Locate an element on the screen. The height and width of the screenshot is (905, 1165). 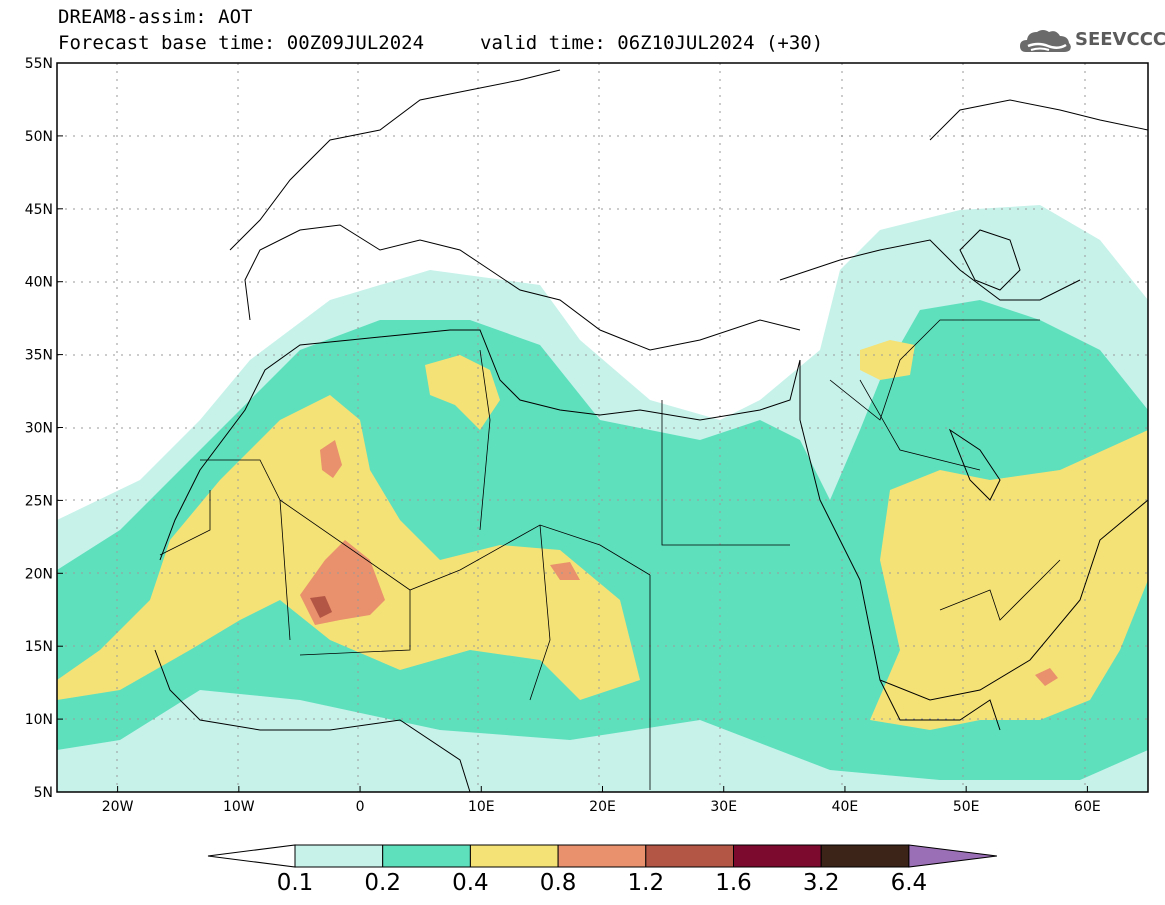
longitude-ticks: 20W 10W 0 10E 20E 30E 40E 50E 60E is located at coordinates (601, 800).